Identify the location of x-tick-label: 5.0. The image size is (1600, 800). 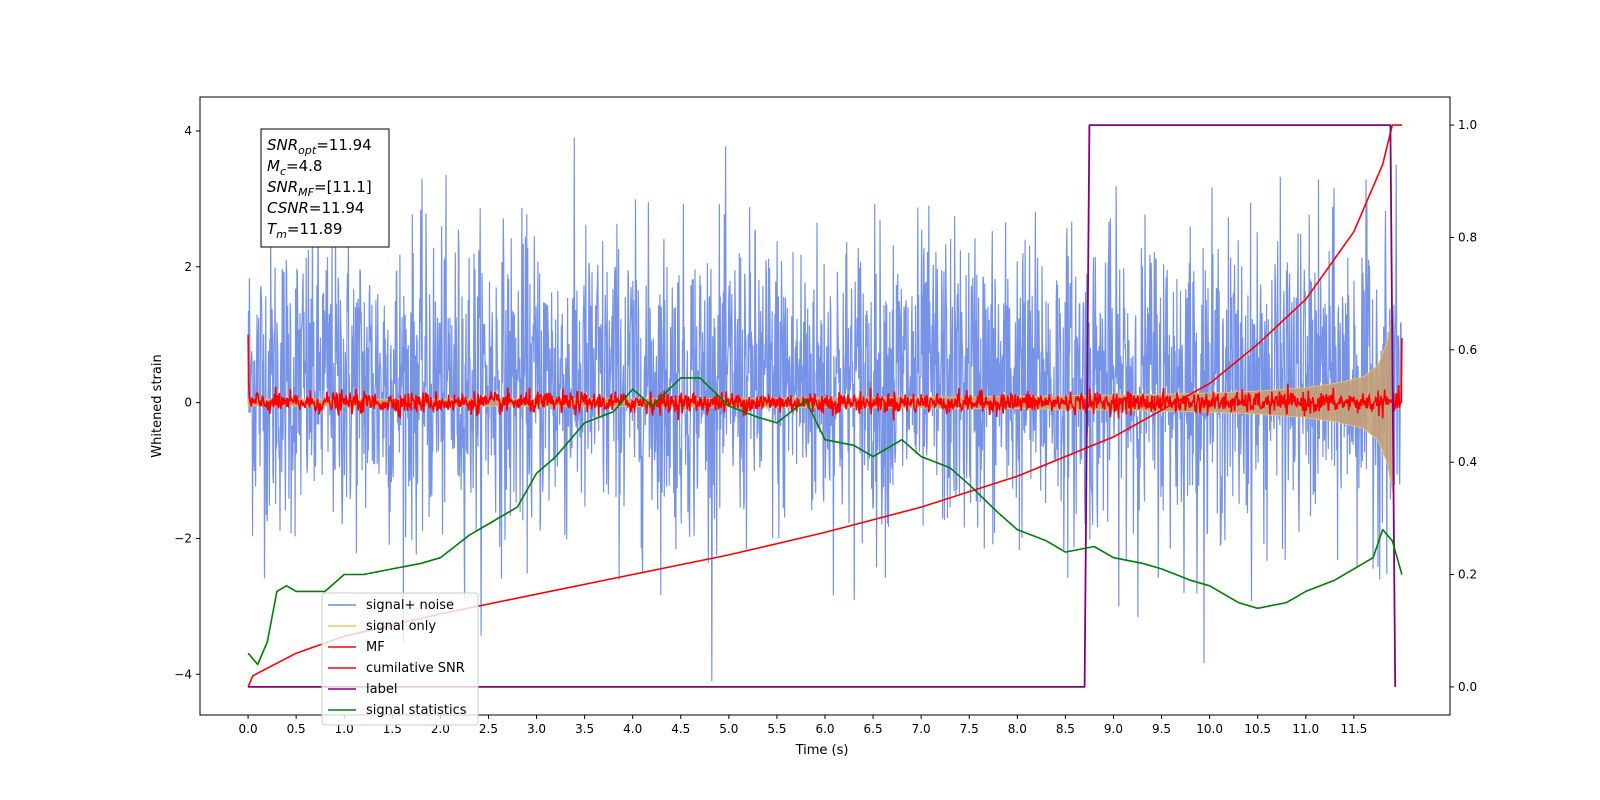
(728, 729).